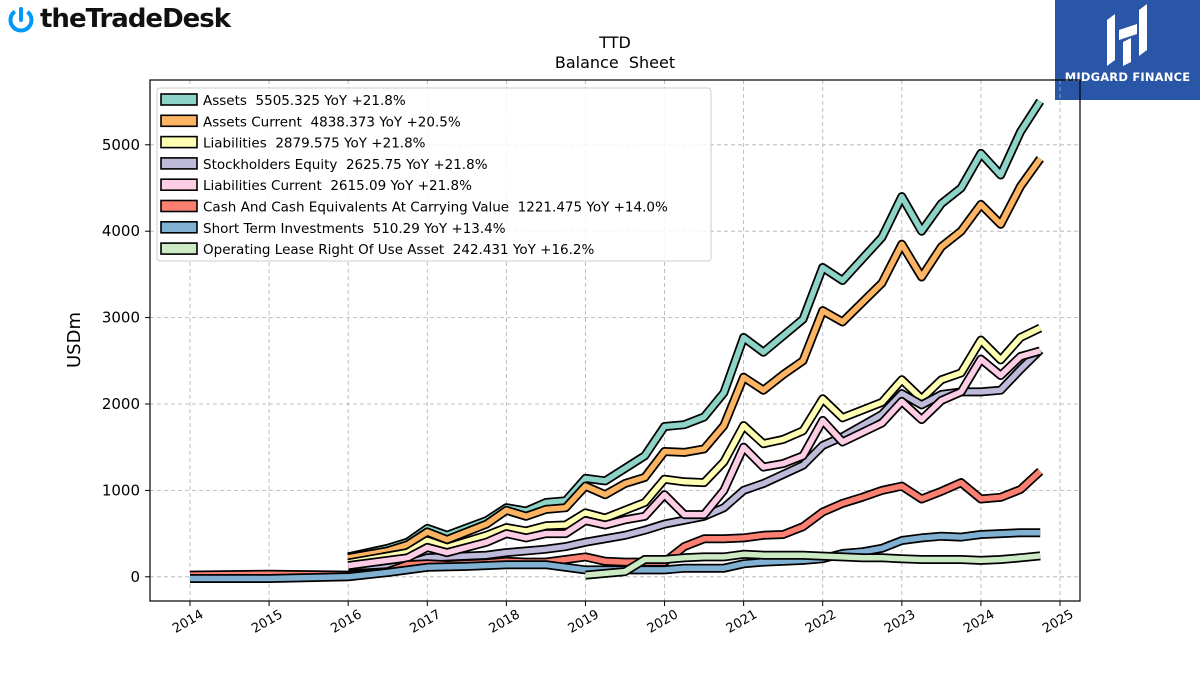 The image size is (1200, 675). What do you see at coordinates (121, 404) in the screenshot?
I see `y-tick-label: 2000` at bounding box center [121, 404].